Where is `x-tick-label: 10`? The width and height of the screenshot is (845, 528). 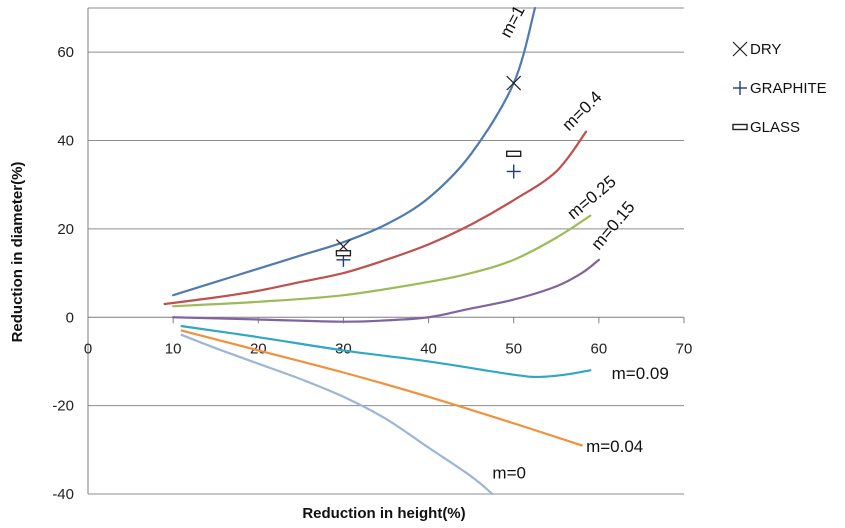 x-tick-label: 10 is located at coordinates (173, 348).